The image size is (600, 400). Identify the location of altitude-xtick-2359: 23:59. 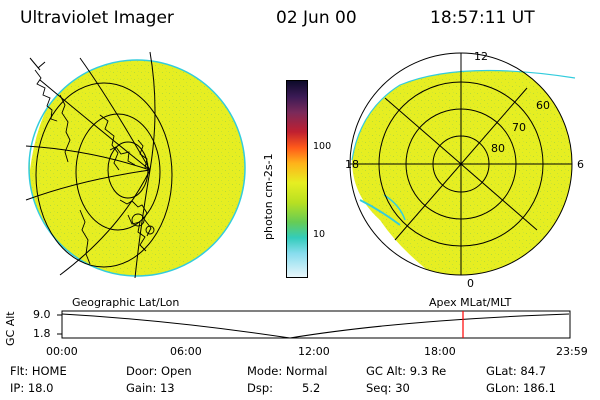
(572, 351).